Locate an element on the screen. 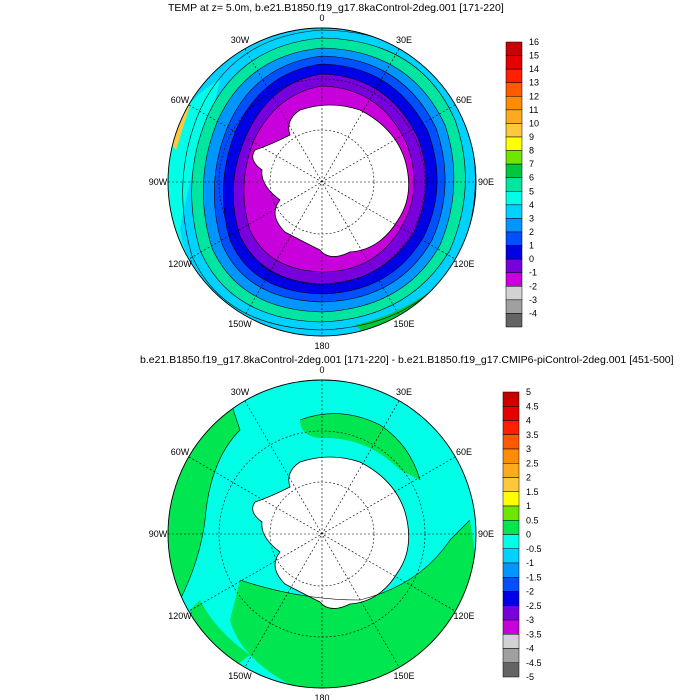 The width and height of the screenshot is (700, 700). colorbar-label: -1 is located at coordinates (533, 273).